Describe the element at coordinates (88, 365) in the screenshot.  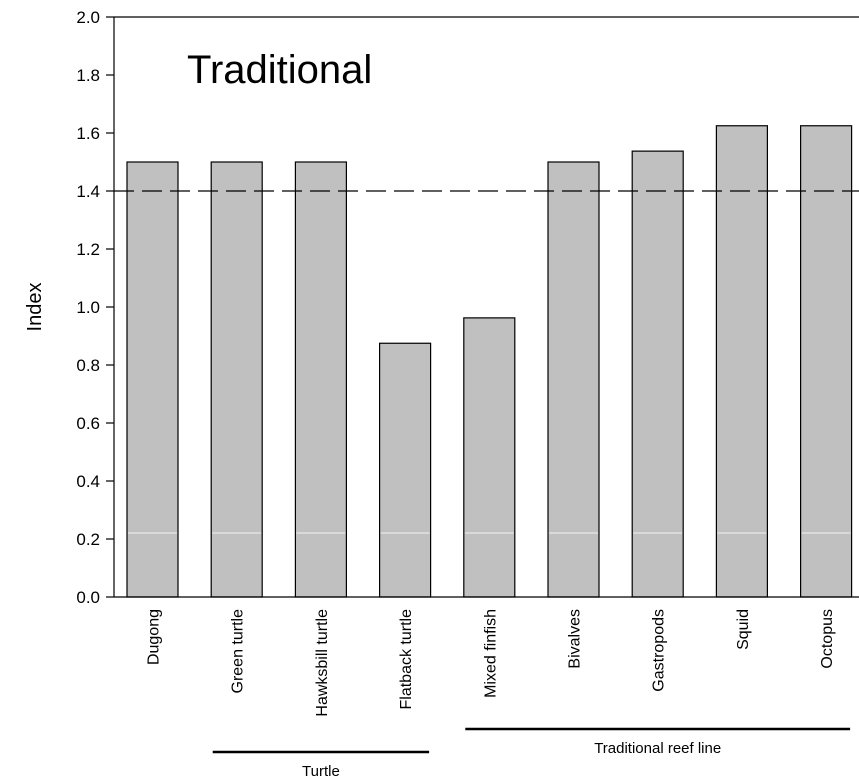
I see `y-tick-label: 0.8` at that location.